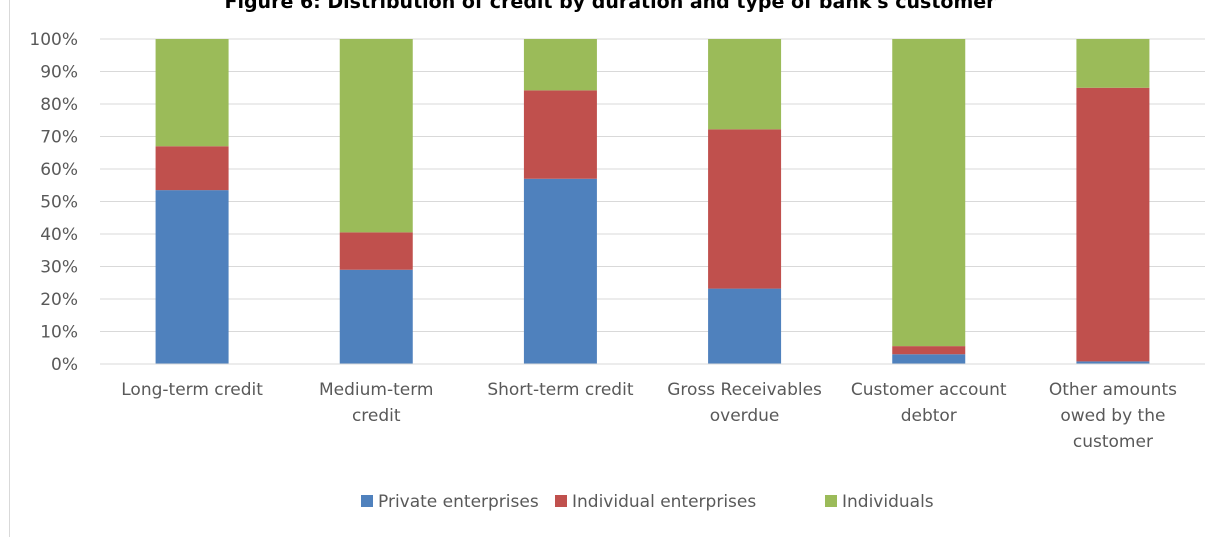  Describe the element at coordinates (53, 40) in the screenshot. I see `y-tick-label: 100%` at that location.